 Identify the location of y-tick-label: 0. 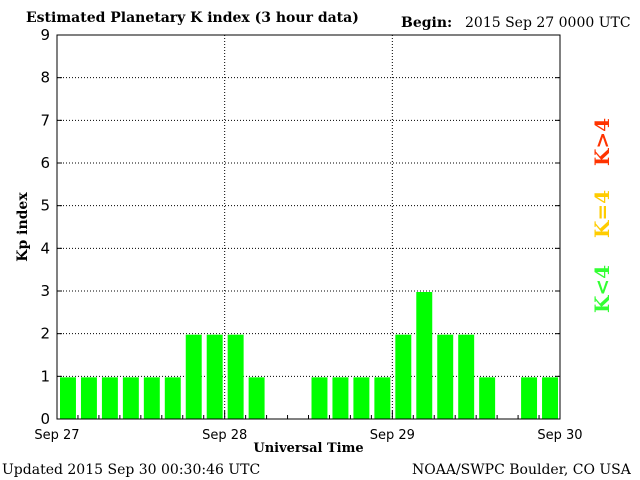
(45, 419).